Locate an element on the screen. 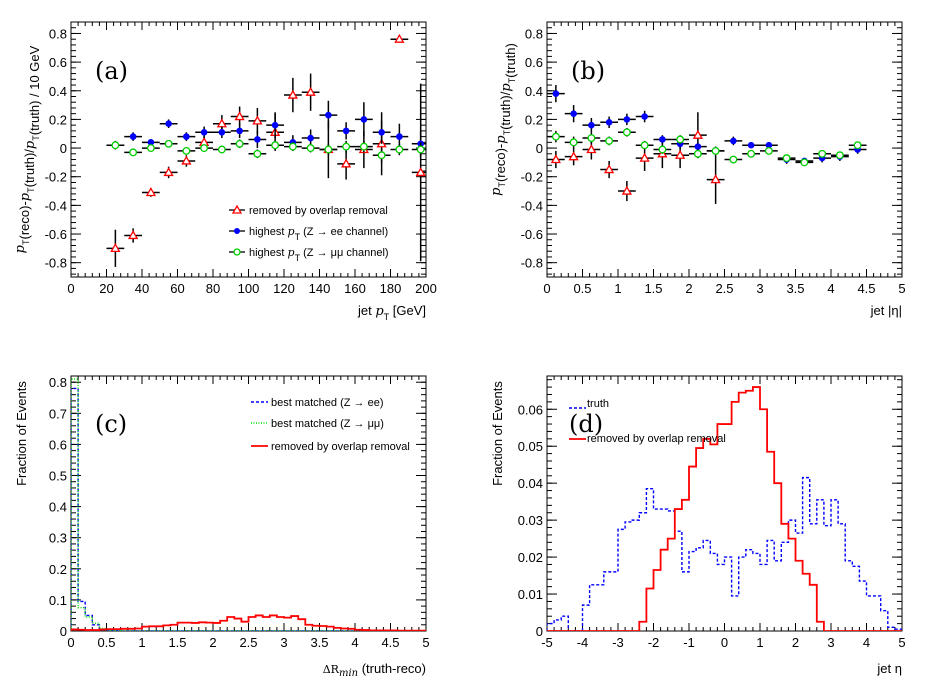 The height and width of the screenshot is (688, 925). legend-entry: best matched (Z → ee) is located at coordinates (317, 403).